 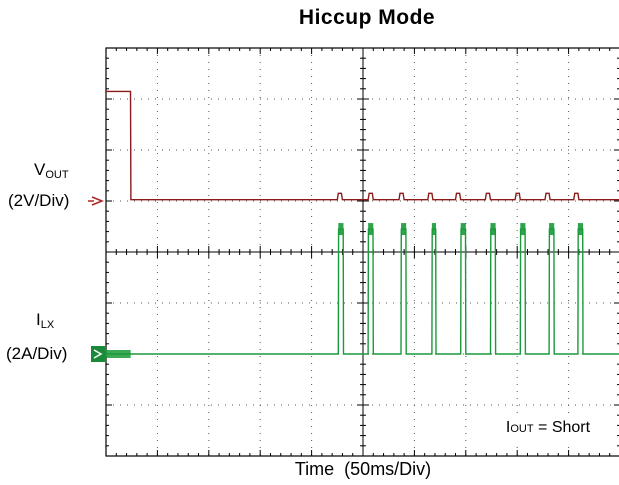 What do you see at coordinates (45, 320) in the screenshot?
I see `ilx-label: ILX` at bounding box center [45, 320].